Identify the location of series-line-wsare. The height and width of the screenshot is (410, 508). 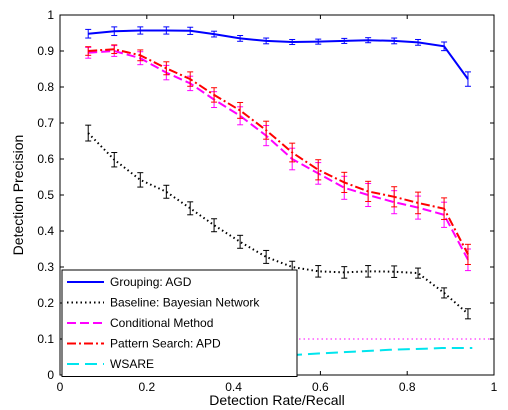
(381, 352).